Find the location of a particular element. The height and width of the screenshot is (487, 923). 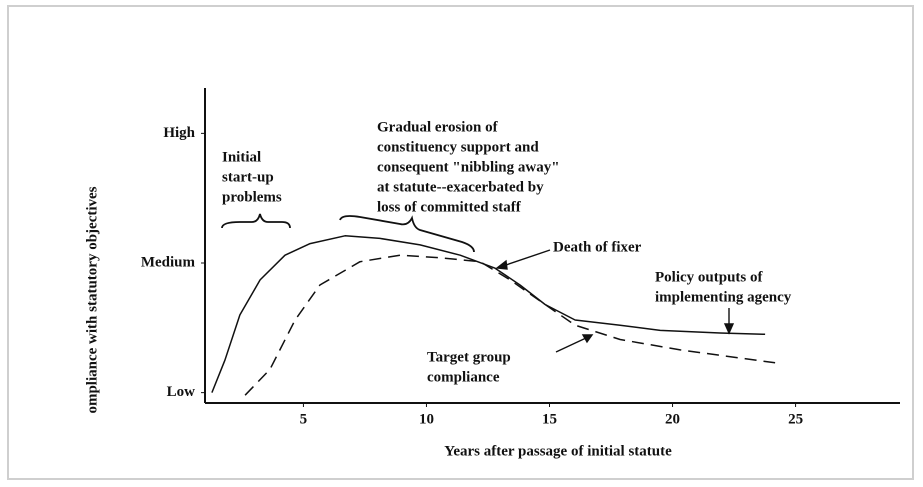

annotation: consequent "nibbling away" is located at coordinates (468, 167).